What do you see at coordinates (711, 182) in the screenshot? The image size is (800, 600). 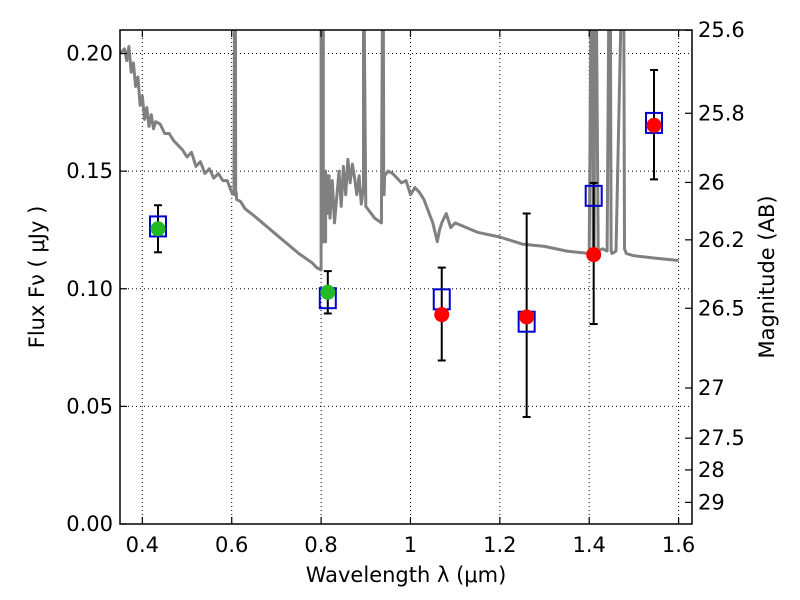 I see `magnitude-tick-label: 26` at bounding box center [711, 182].